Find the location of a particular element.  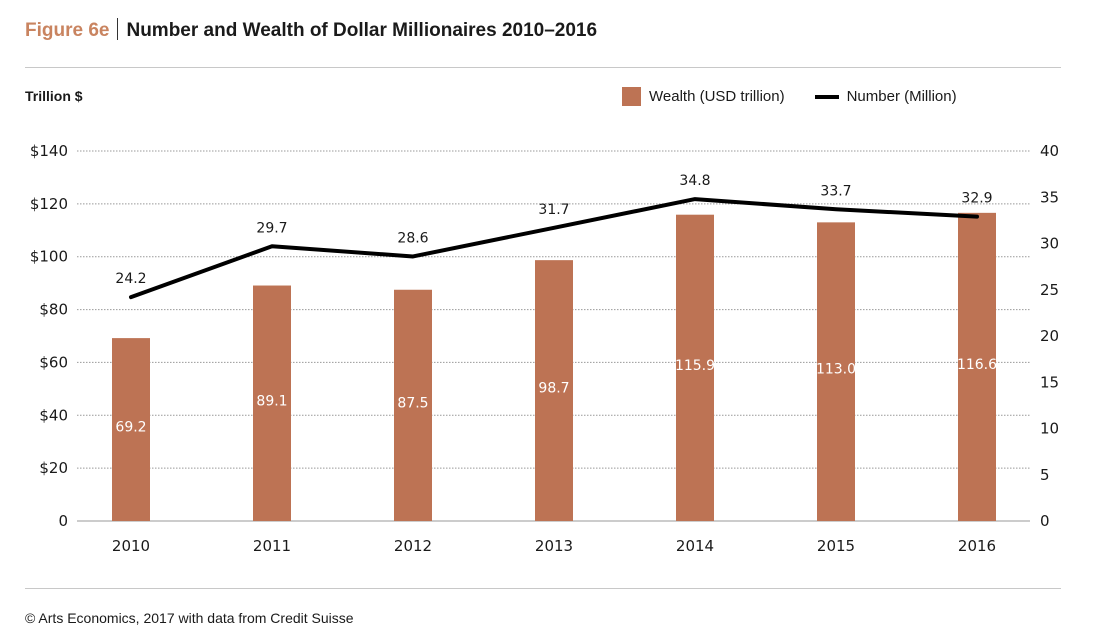

bottom-divider is located at coordinates (543, 588).